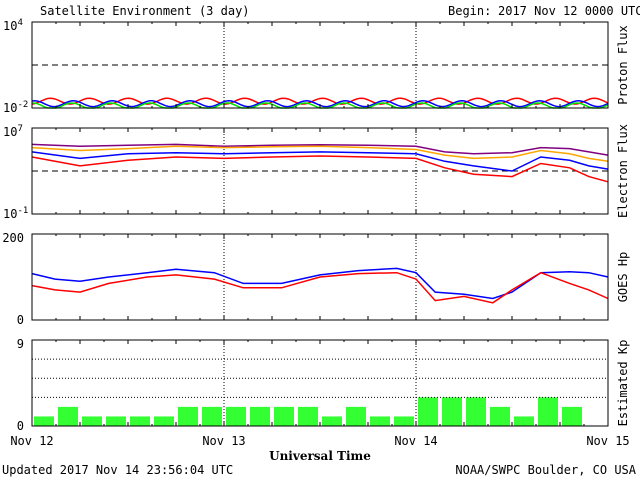 This screenshot has height=480, width=640. I want to click on y-tick-label: 10-2, so click(15, 107).